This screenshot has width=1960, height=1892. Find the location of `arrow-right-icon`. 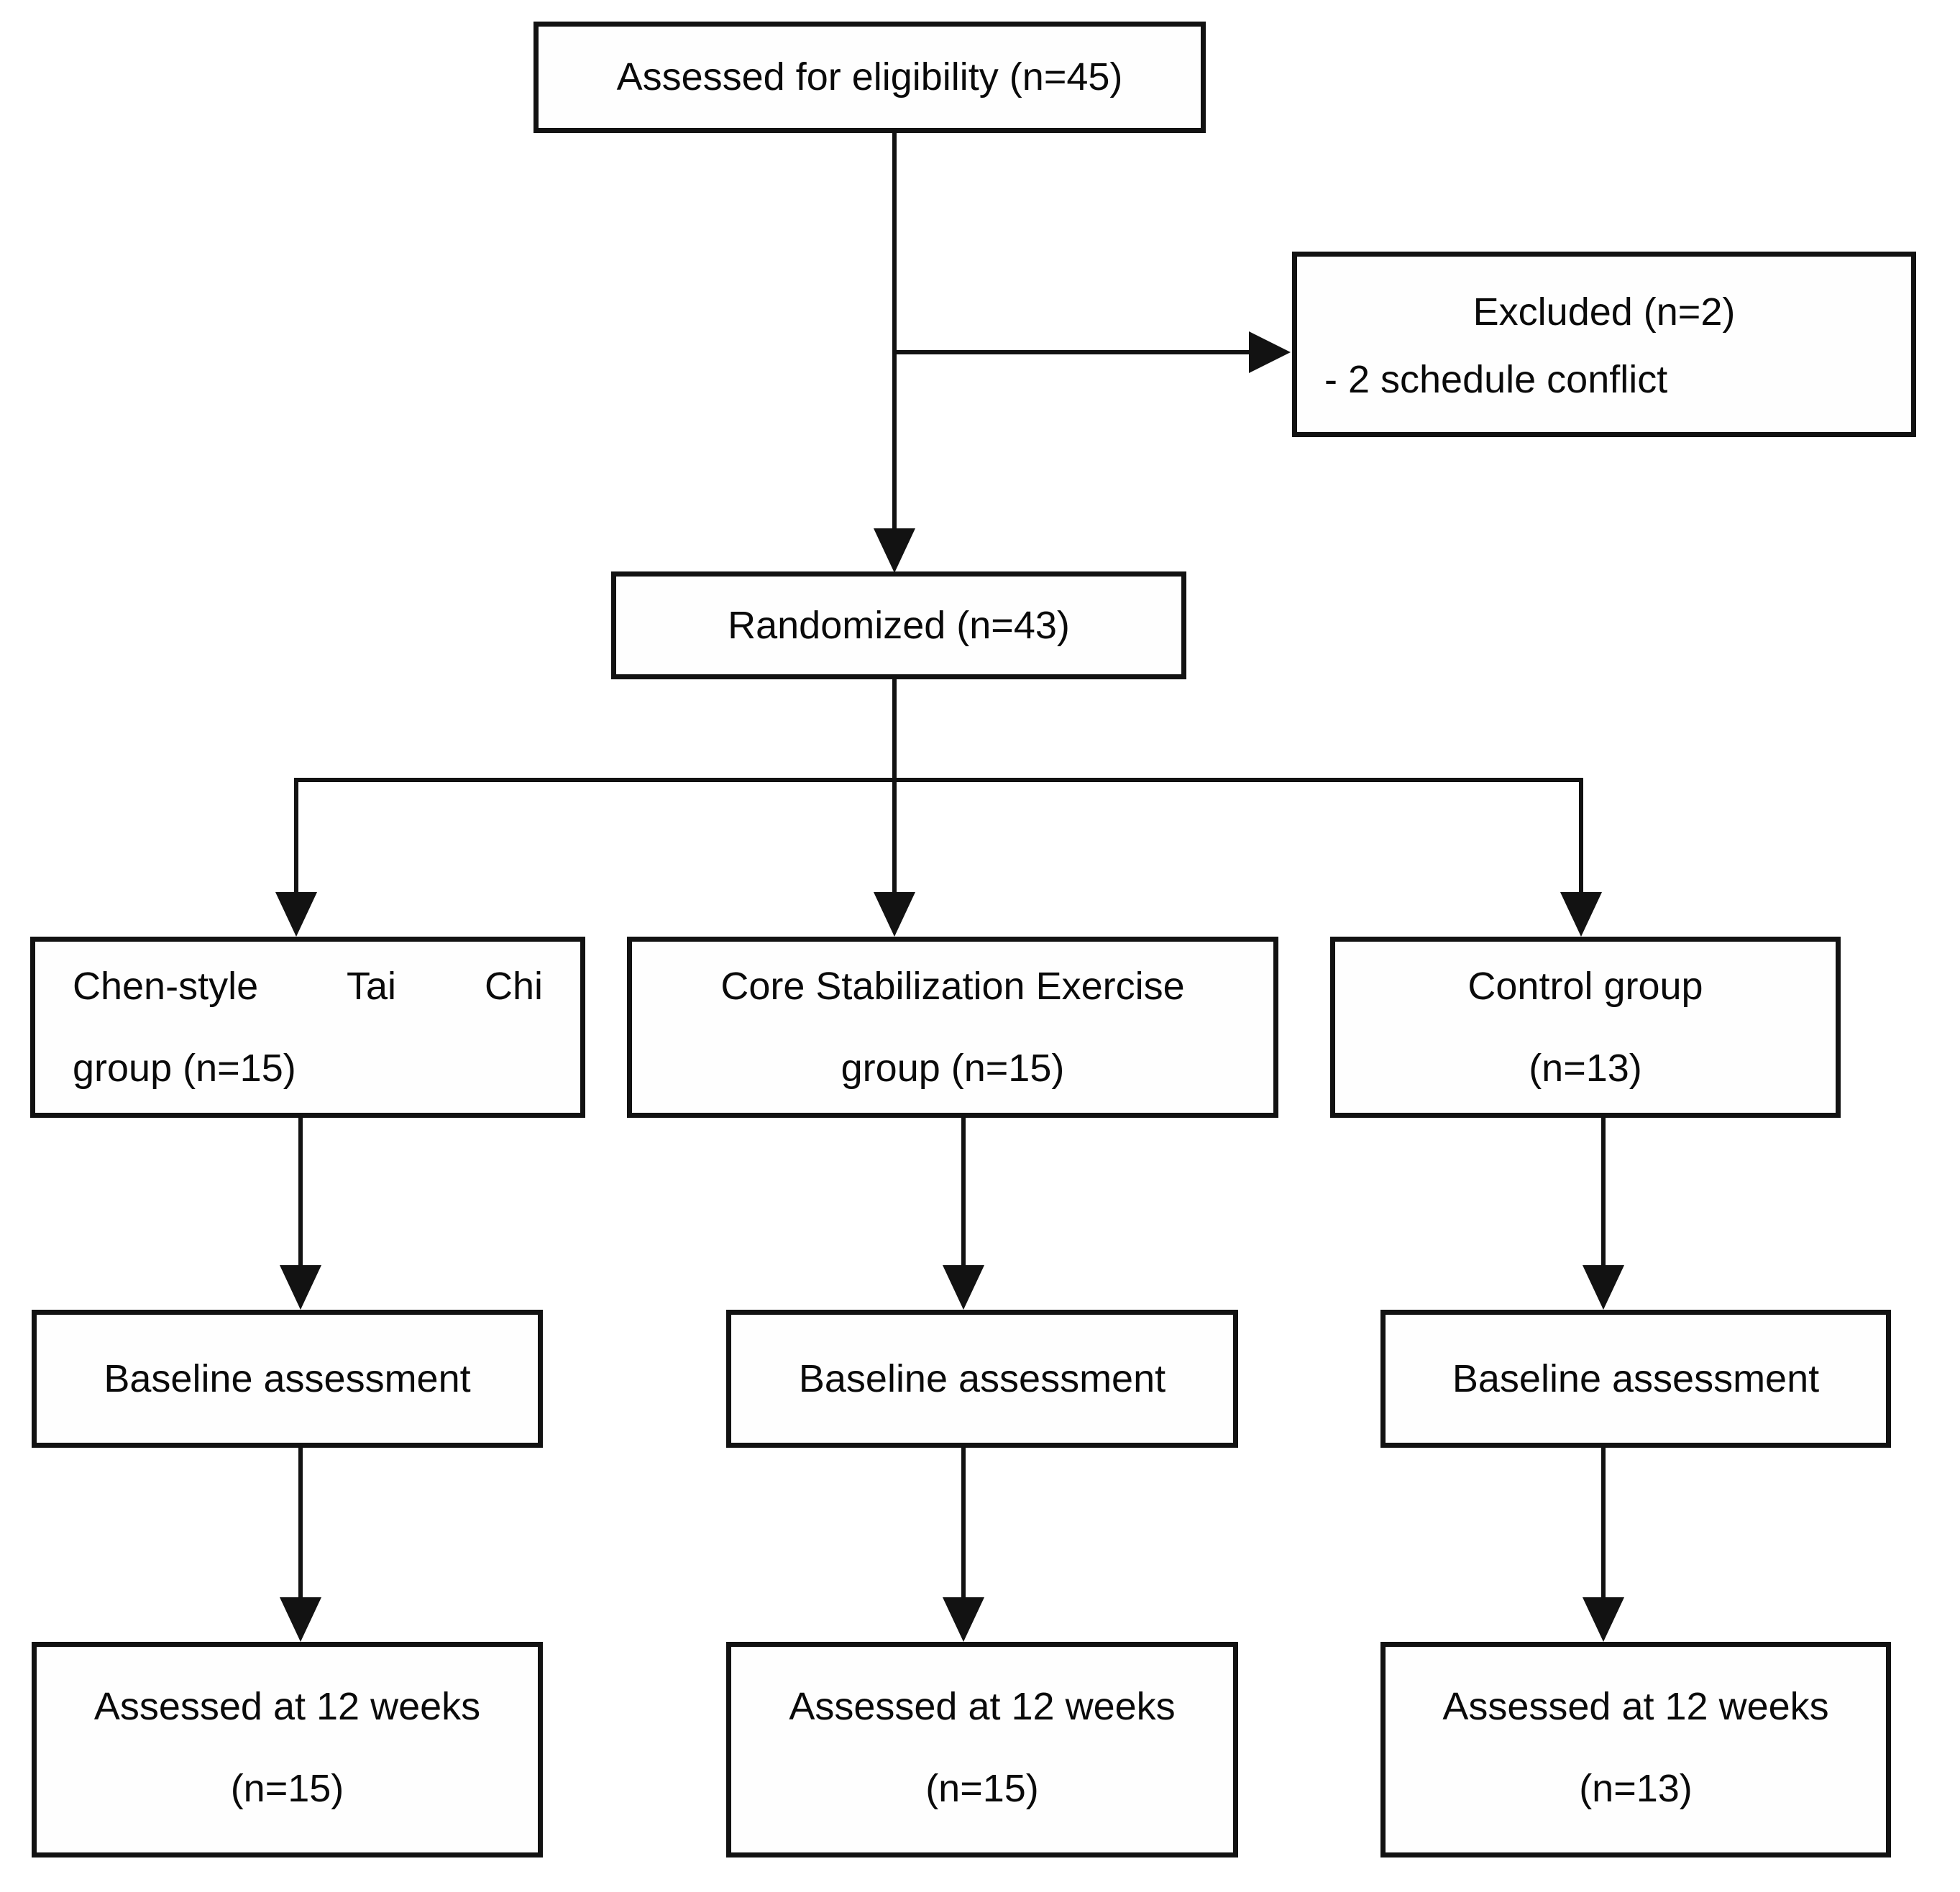

arrow-right-icon is located at coordinates (1270, 352).